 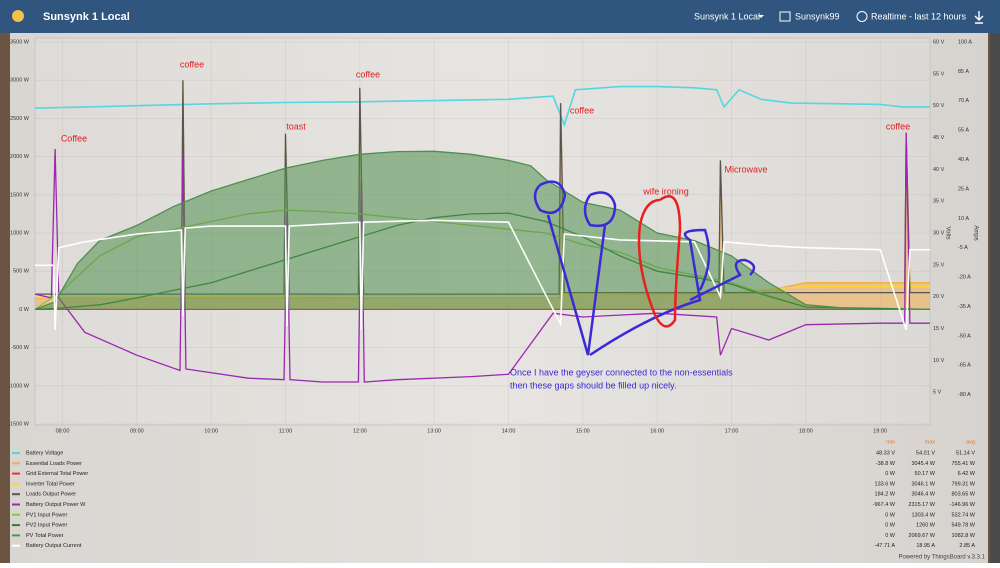 What do you see at coordinates (761, 16) in the screenshot?
I see `dropdown-icon` at bounding box center [761, 16].